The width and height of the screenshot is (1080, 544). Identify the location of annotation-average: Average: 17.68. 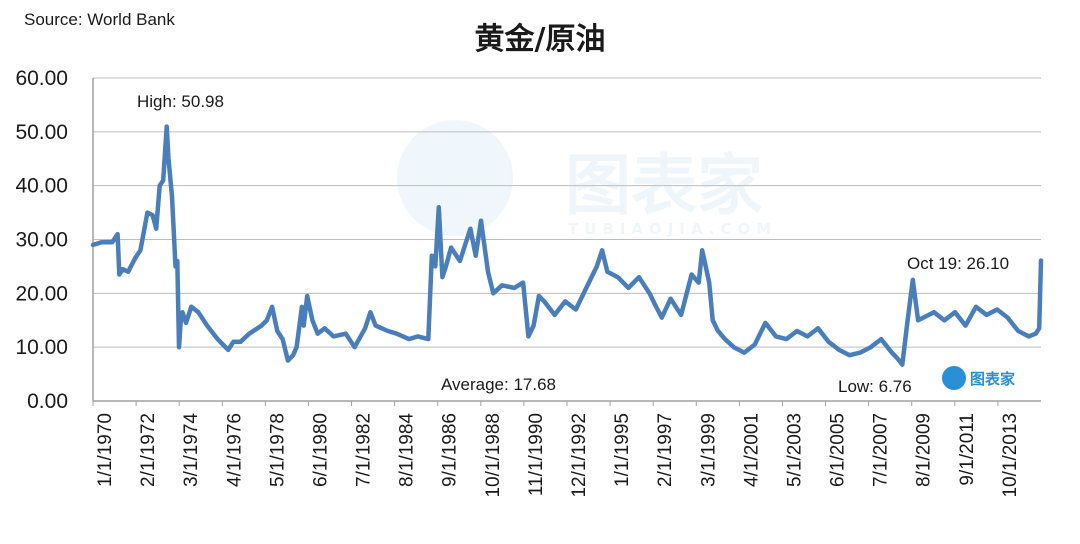
(498, 384).